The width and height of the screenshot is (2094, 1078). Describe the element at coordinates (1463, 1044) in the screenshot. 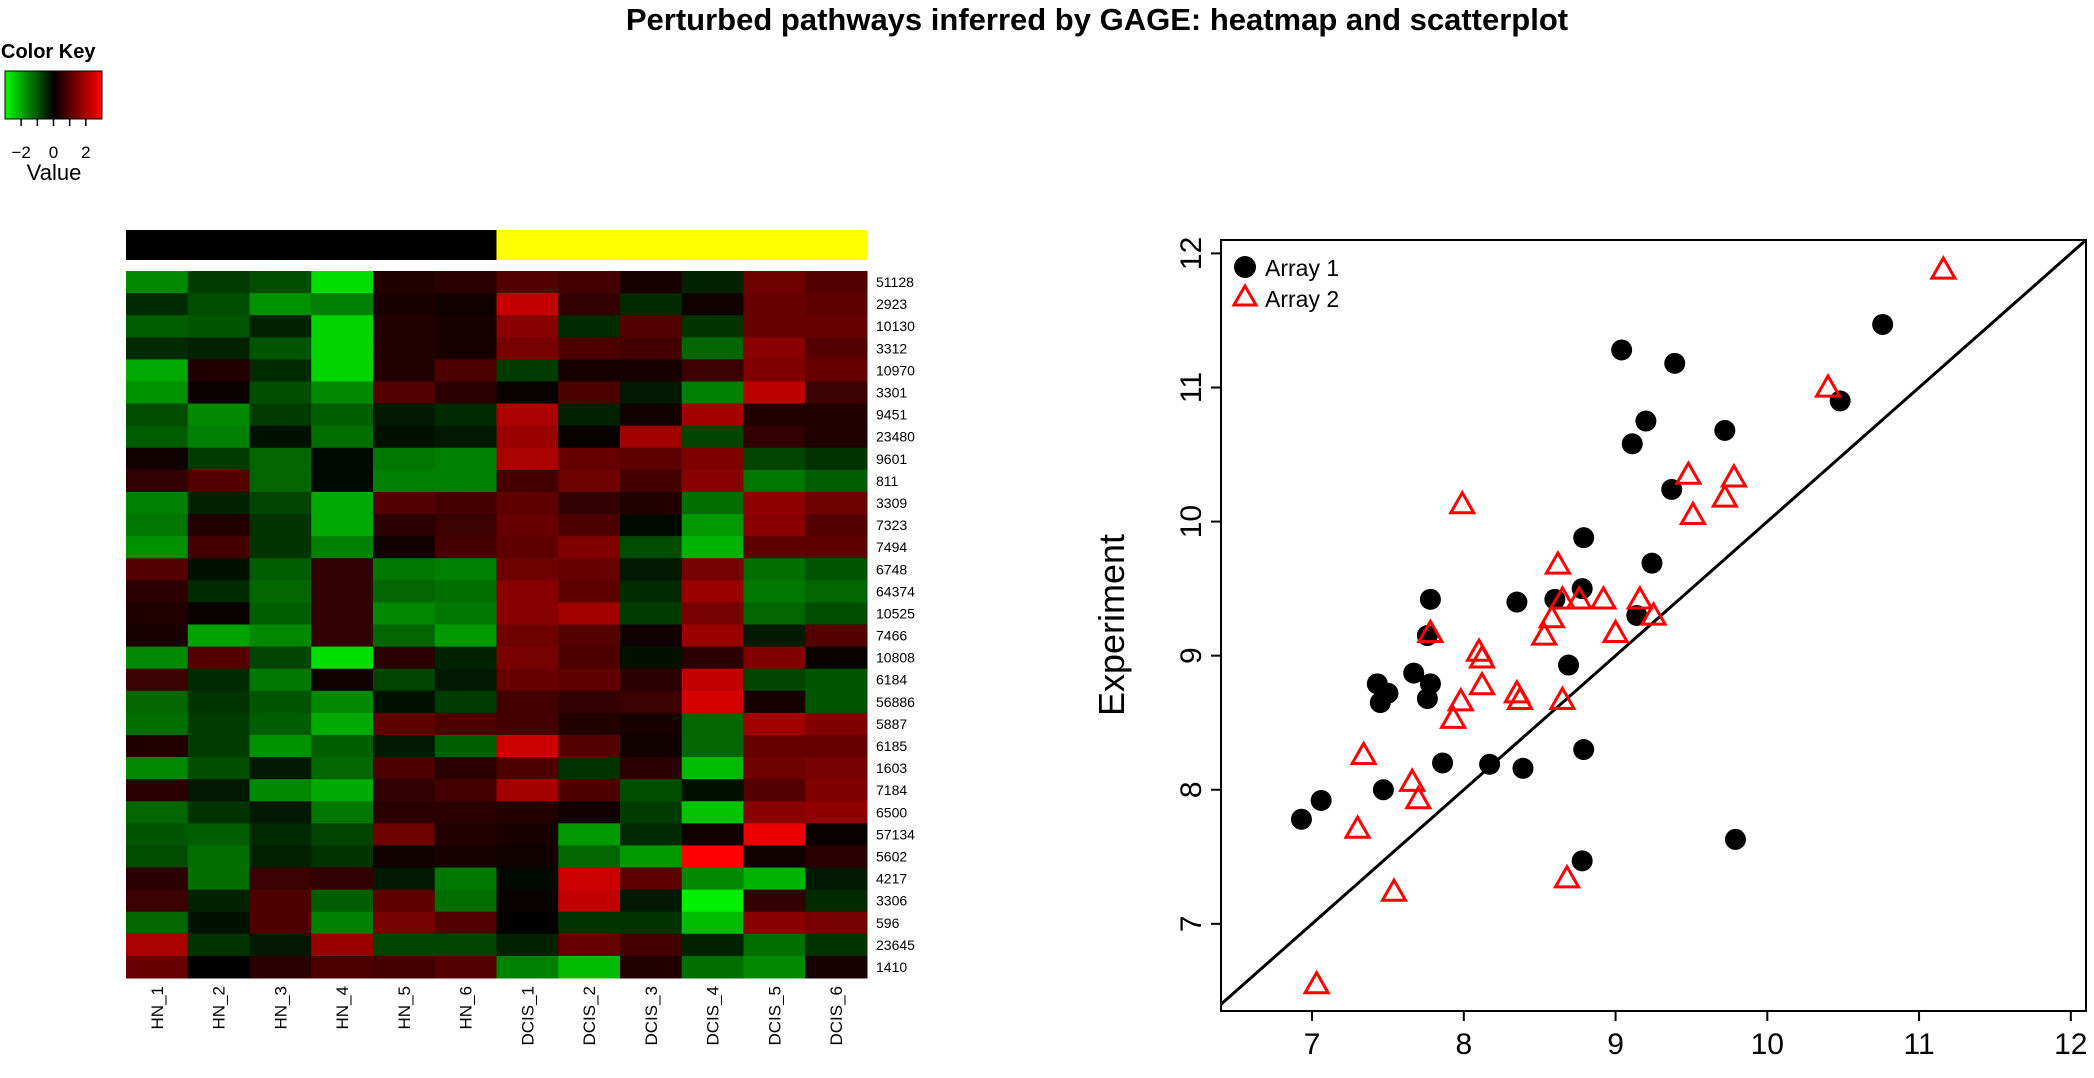

I see `x-tick-label: 8` at that location.